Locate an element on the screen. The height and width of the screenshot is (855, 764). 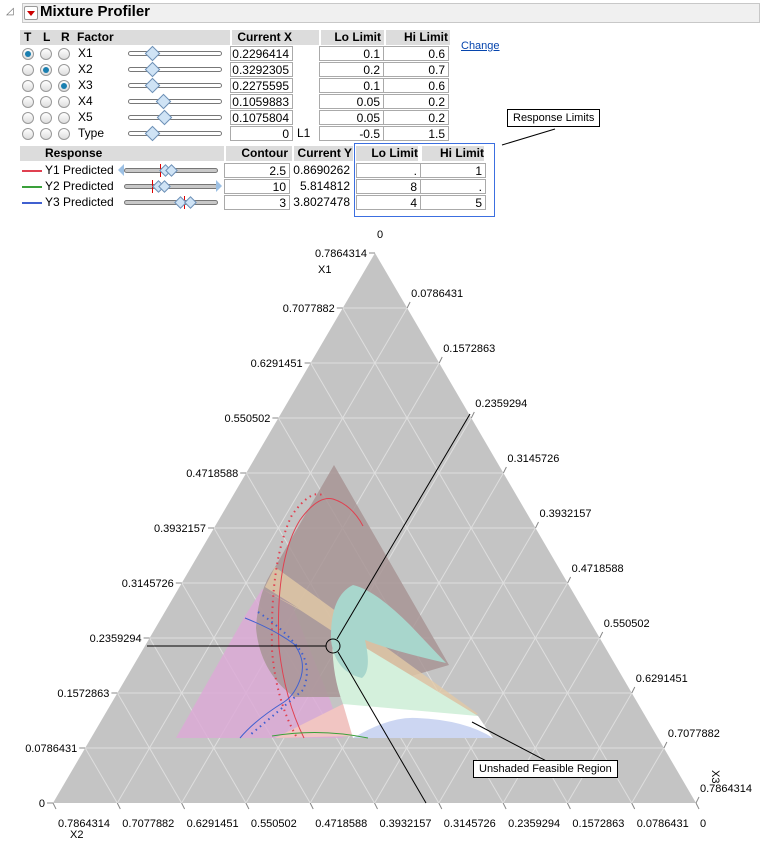
lo-limit-input: -0.5 is located at coordinates (351, 133).